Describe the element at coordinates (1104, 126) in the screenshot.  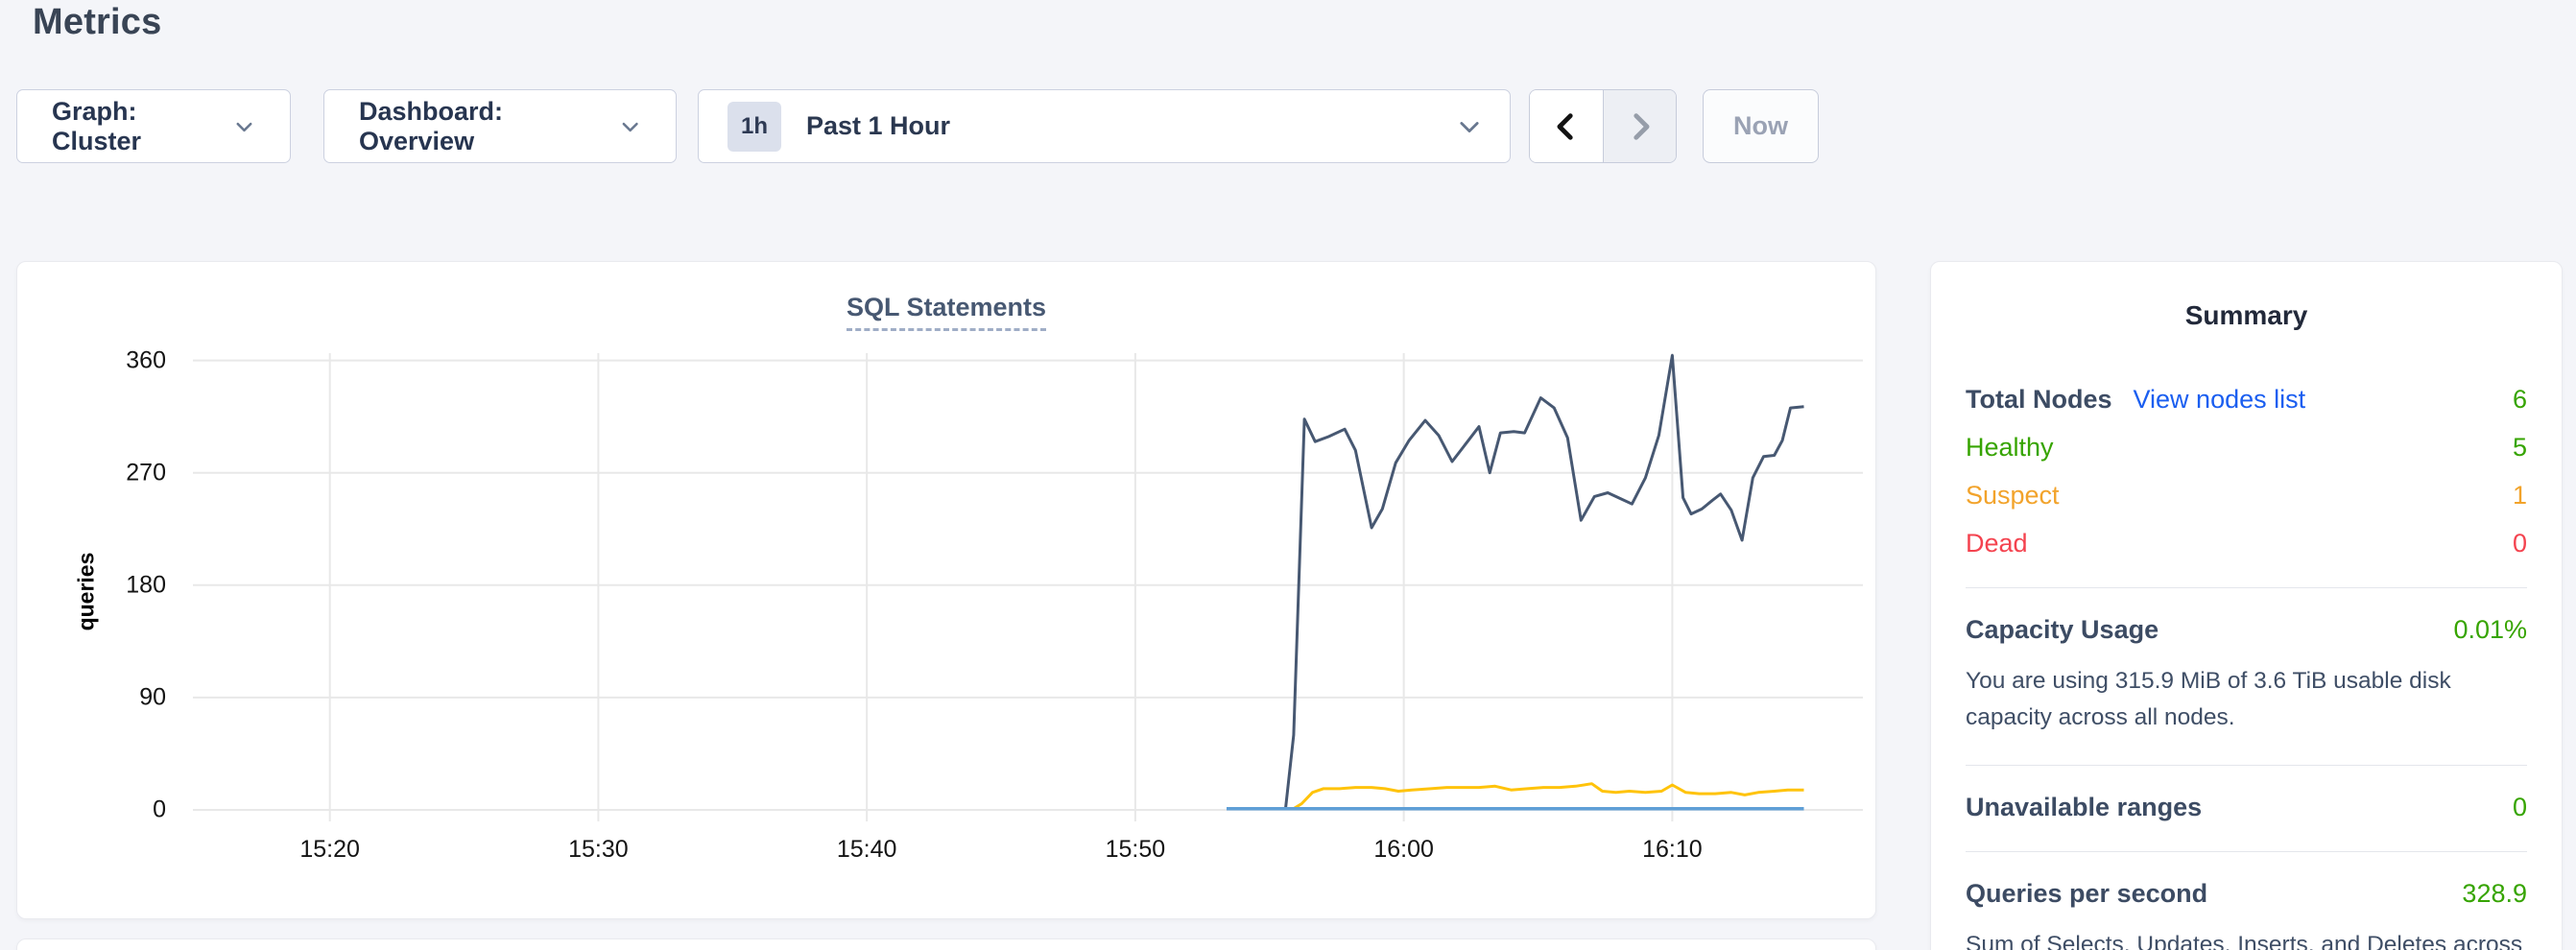
I see `time-range-selector: 1h Past 1 Hour` at that location.